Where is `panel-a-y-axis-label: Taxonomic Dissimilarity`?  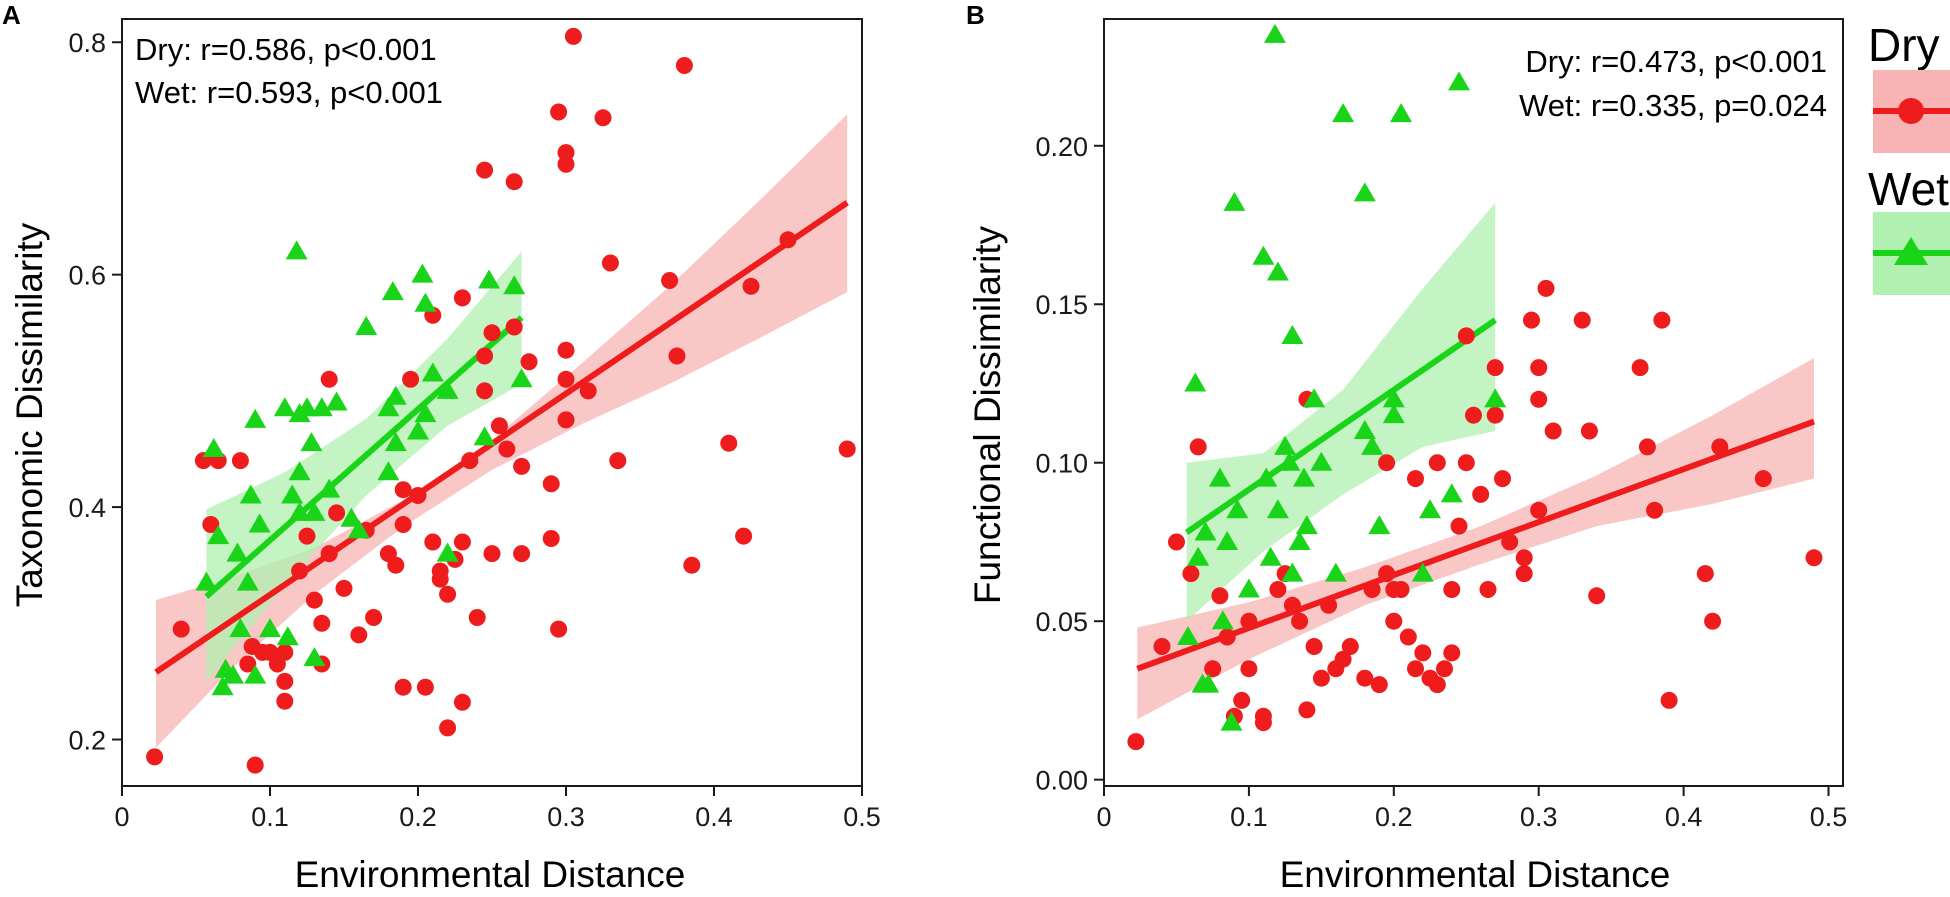 panel-a-y-axis-label: Taxonomic Dissimilarity is located at coordinates (29, 414).